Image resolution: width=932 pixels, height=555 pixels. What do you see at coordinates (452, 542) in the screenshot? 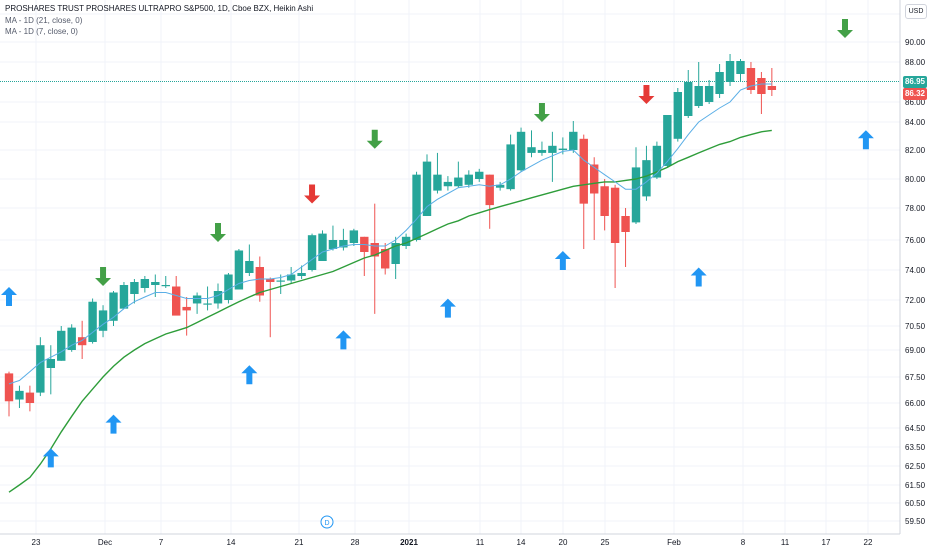
I see `time-axis: 23 Dec 7 14 21 28 2021 11 14 20 25 Feb 8 11 17 22` at bounding box center [452, 542].